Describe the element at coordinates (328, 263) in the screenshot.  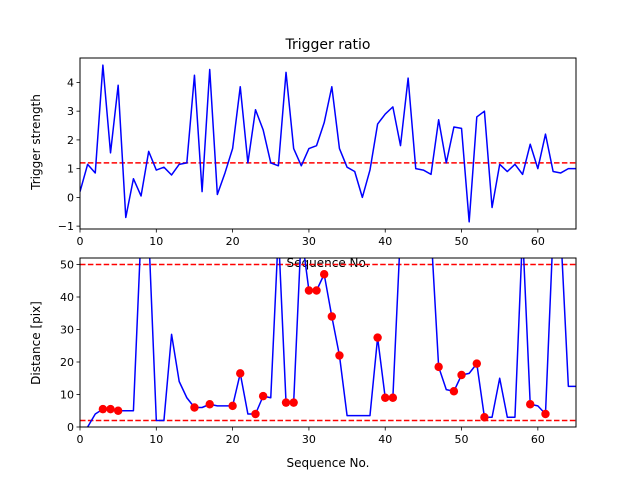
I see `x-axis-label-top: Sequence No.` at that location.